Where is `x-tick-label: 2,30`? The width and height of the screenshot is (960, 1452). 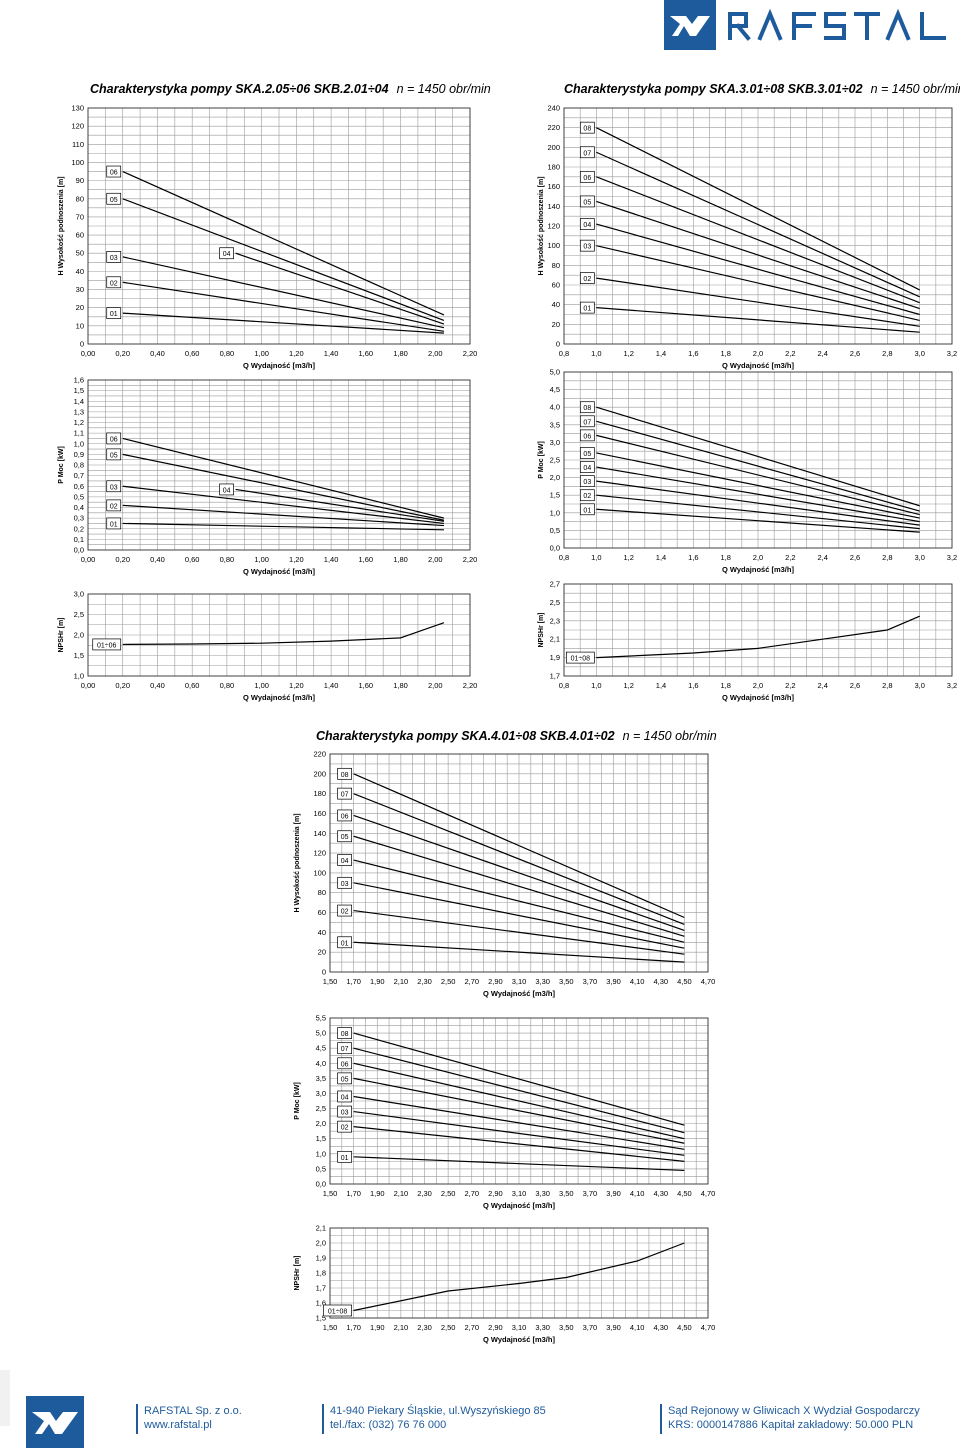 x-tick-label: 2,30 is located at coordinates (424, 981).